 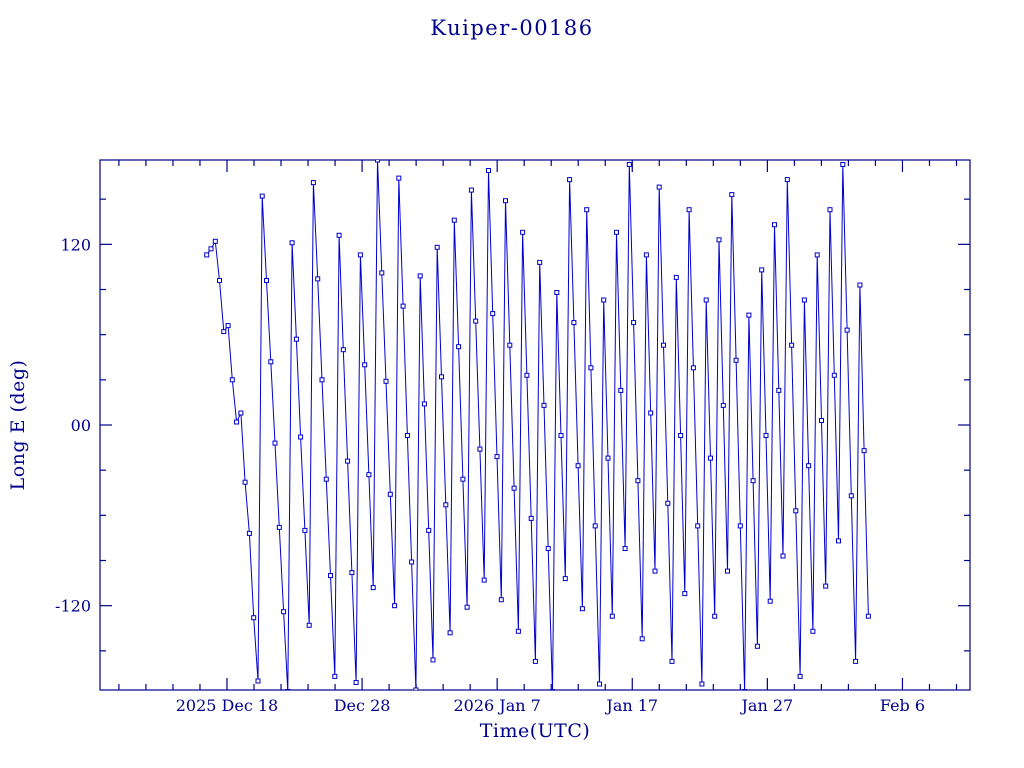 What do you see at coordinates (631, 705) in the screenshot?
I see `x-tick-label: Jan 17` at bounding box center [631, 705].